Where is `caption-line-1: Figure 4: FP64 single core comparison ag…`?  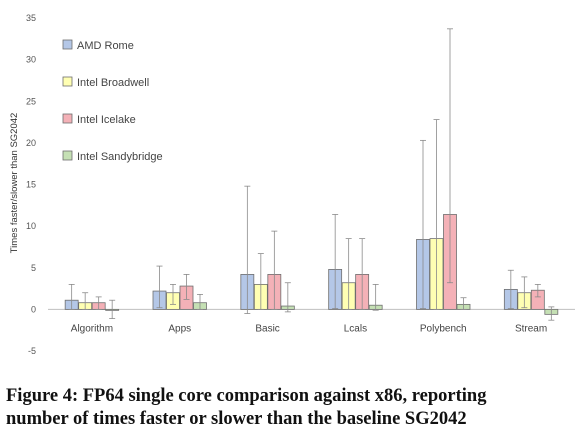
caption-line-1: Figure 4: FP64 single core comparison ag… is located at coordinates (246, 396).